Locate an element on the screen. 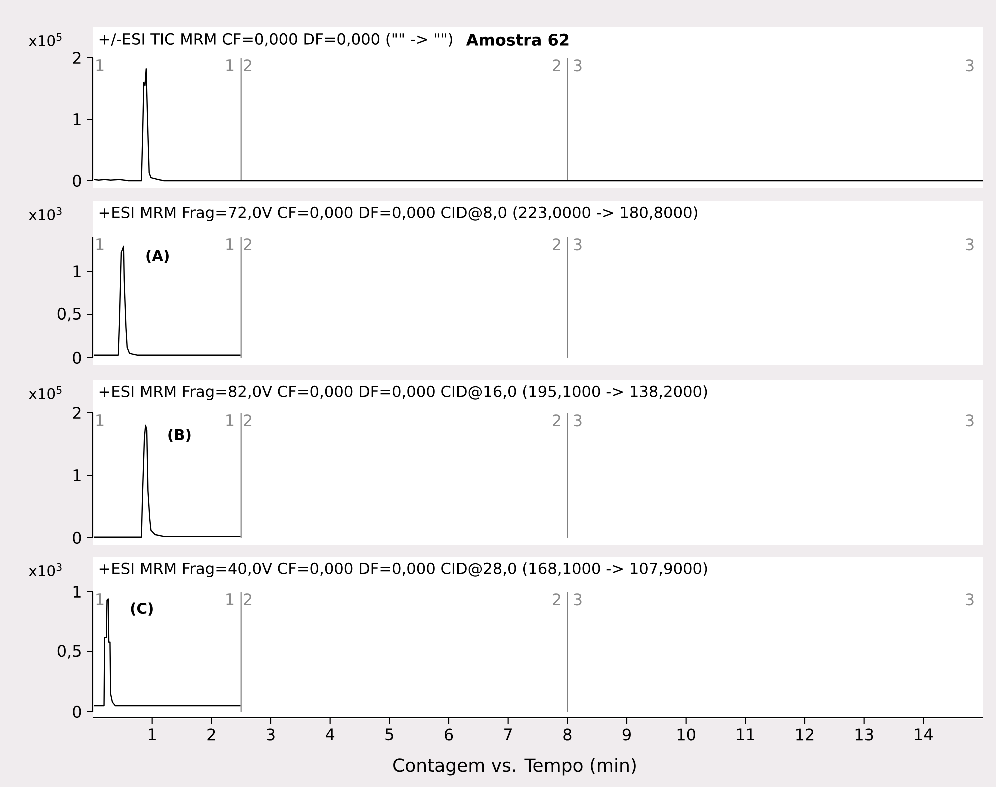 Image resolution: width=996 pixels, height=787 pixels. chart-title: +ESI MRM Frag=72,0V CF=0,000 DF=0,000 CID@8,0 (223,0000 -> 180,8000) is located at coordinates (399, 214).